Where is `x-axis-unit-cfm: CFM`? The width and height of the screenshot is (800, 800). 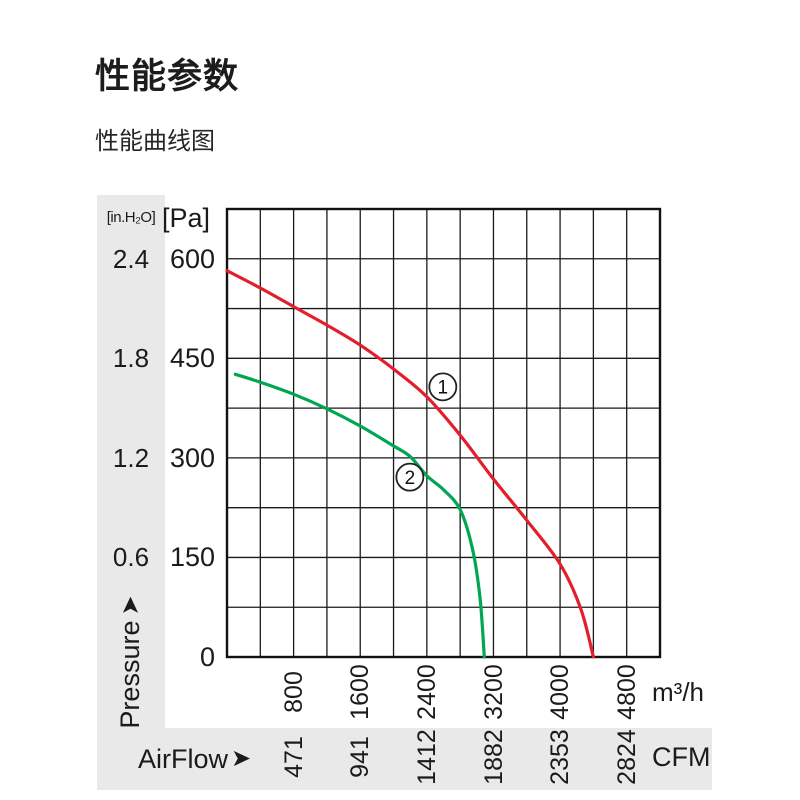
x-axis-unit-cfm: CFM is located at coordinates (681, 757).